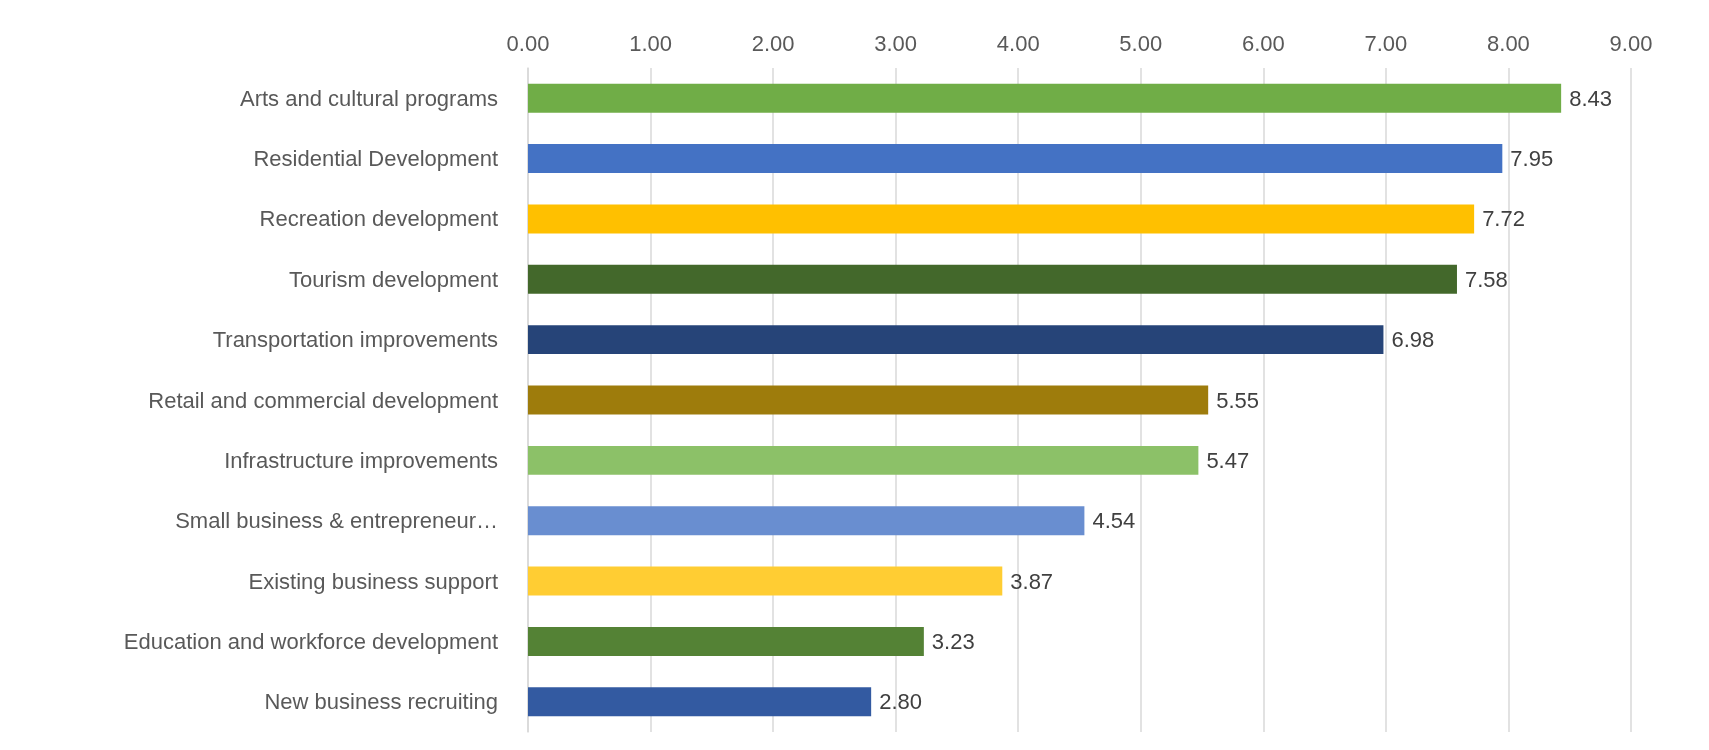  Describe the element at coordinates (900, 702) in the screenshot. I see `data-label: 2.80` at that location.